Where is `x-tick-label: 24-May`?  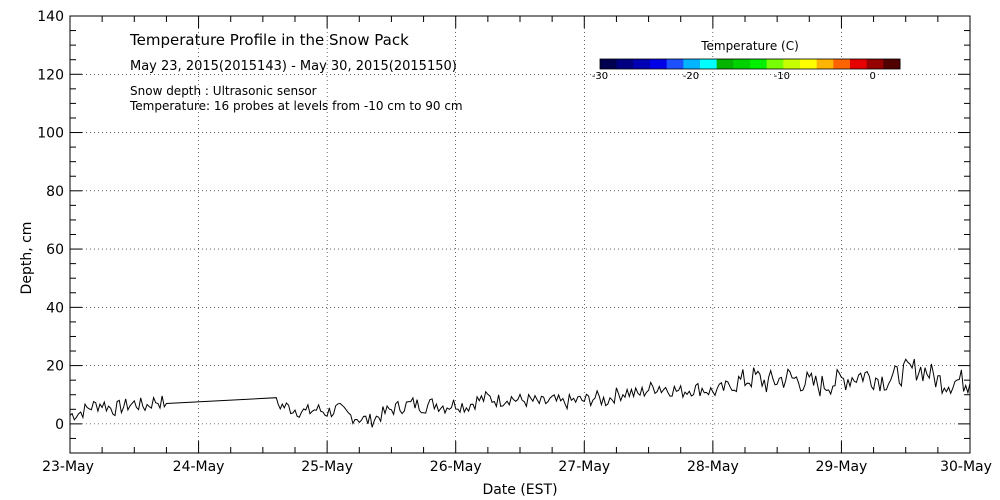
x-tick-label: 24-May is located at coordinates (199, 467).